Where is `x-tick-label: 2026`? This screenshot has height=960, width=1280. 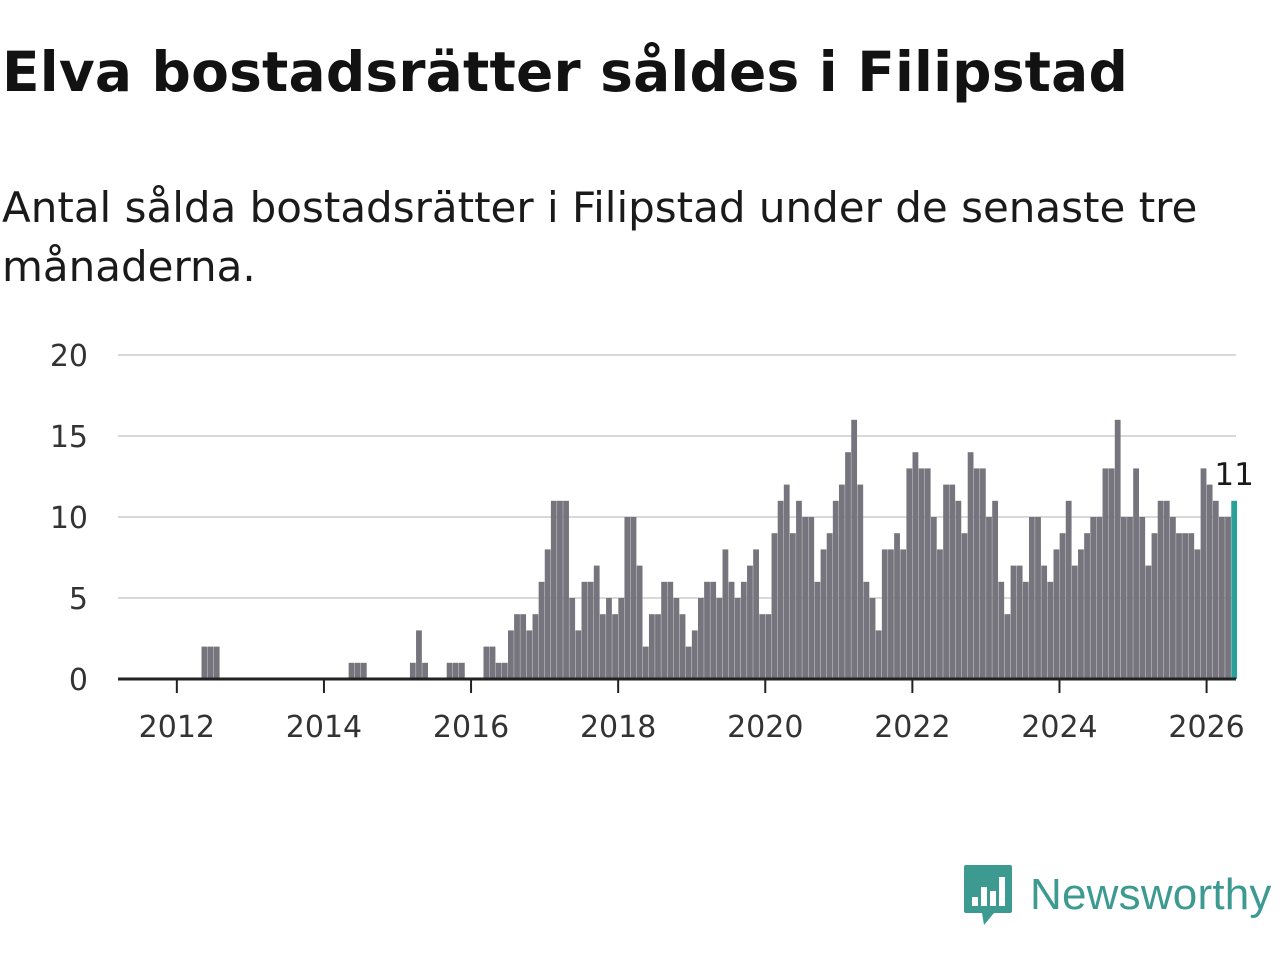
x-tick-label: 2026 is located at coordinates (1206, 727).